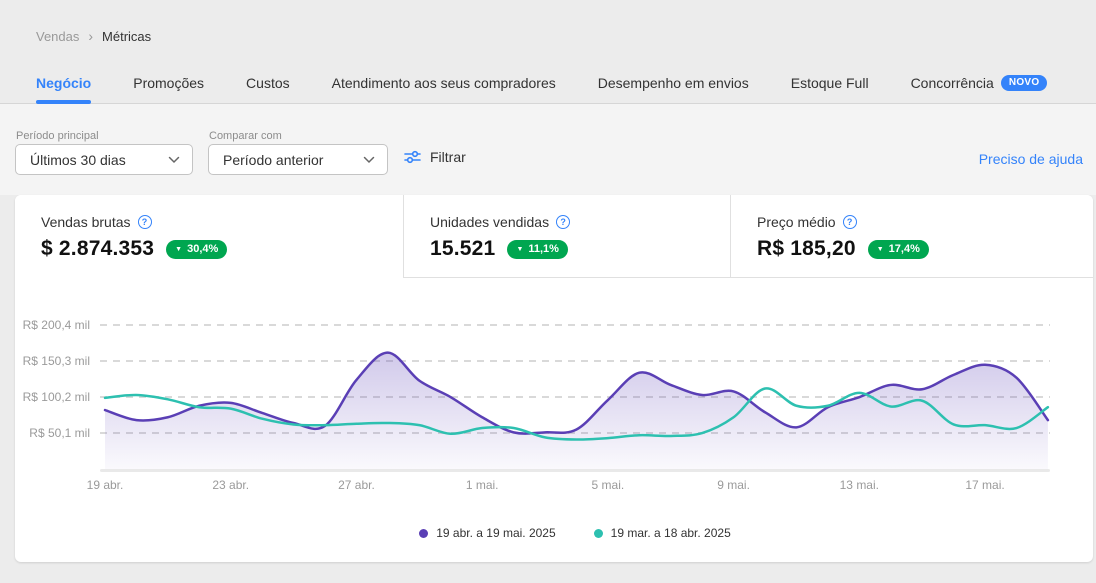  I want to click on card-label: Unidades vendidas, so click(490, 222).